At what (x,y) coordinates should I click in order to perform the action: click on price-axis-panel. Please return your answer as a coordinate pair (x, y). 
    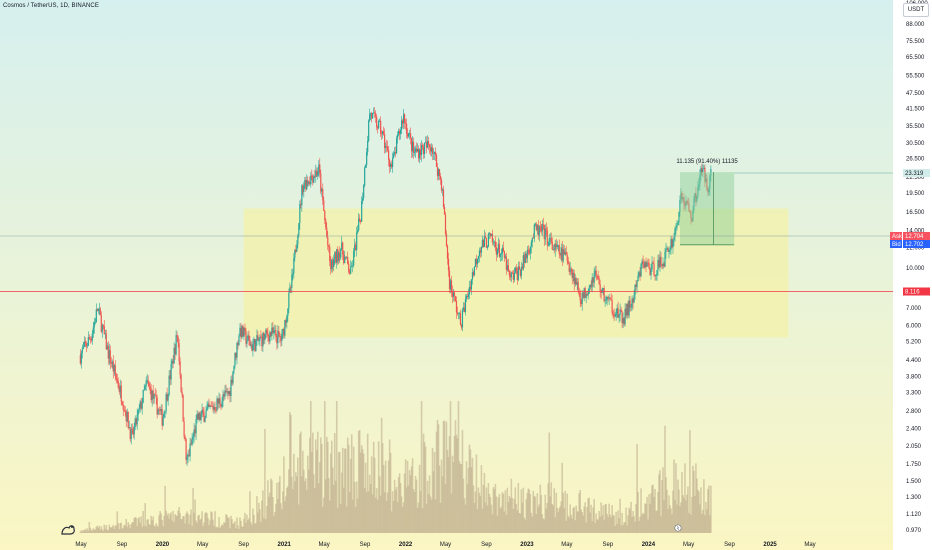
    Looking at the image, I should click on (912, 275).